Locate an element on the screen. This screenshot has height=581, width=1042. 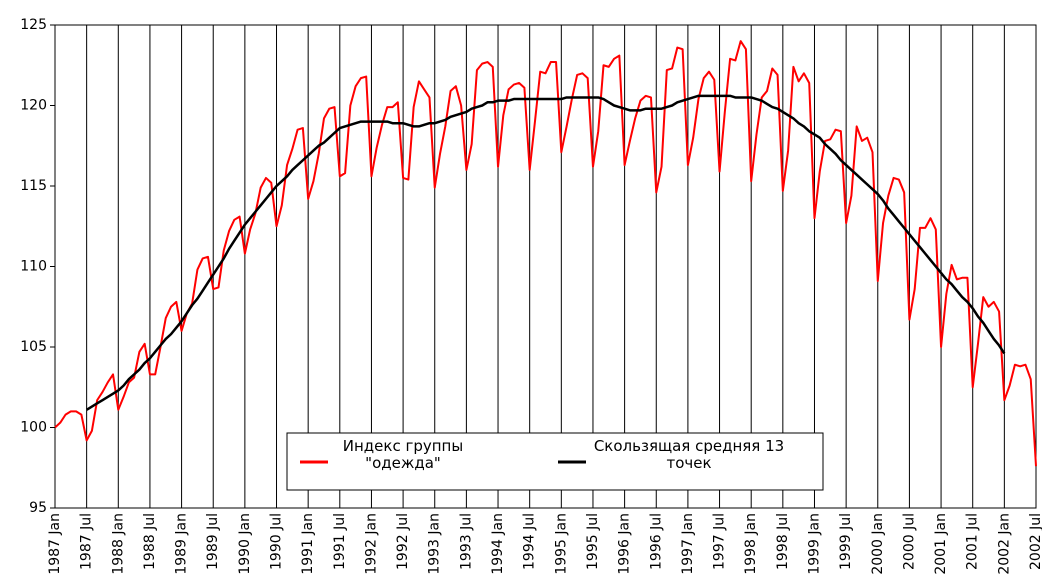
x-tick-label: 1997 Jul is located at coordinates (720, 541).